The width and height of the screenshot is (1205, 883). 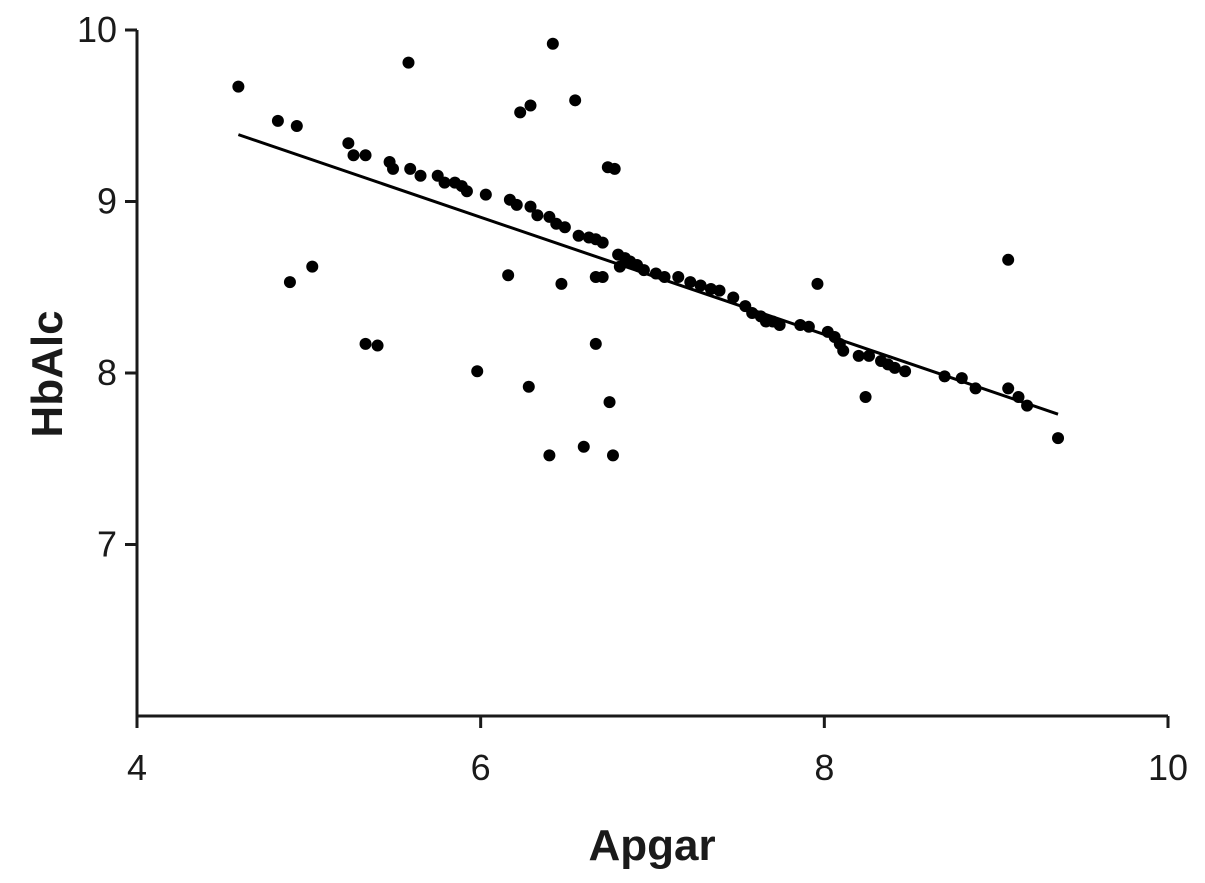 I want to click on y-axis-title: HbAlc, so click(x=47, y=373).